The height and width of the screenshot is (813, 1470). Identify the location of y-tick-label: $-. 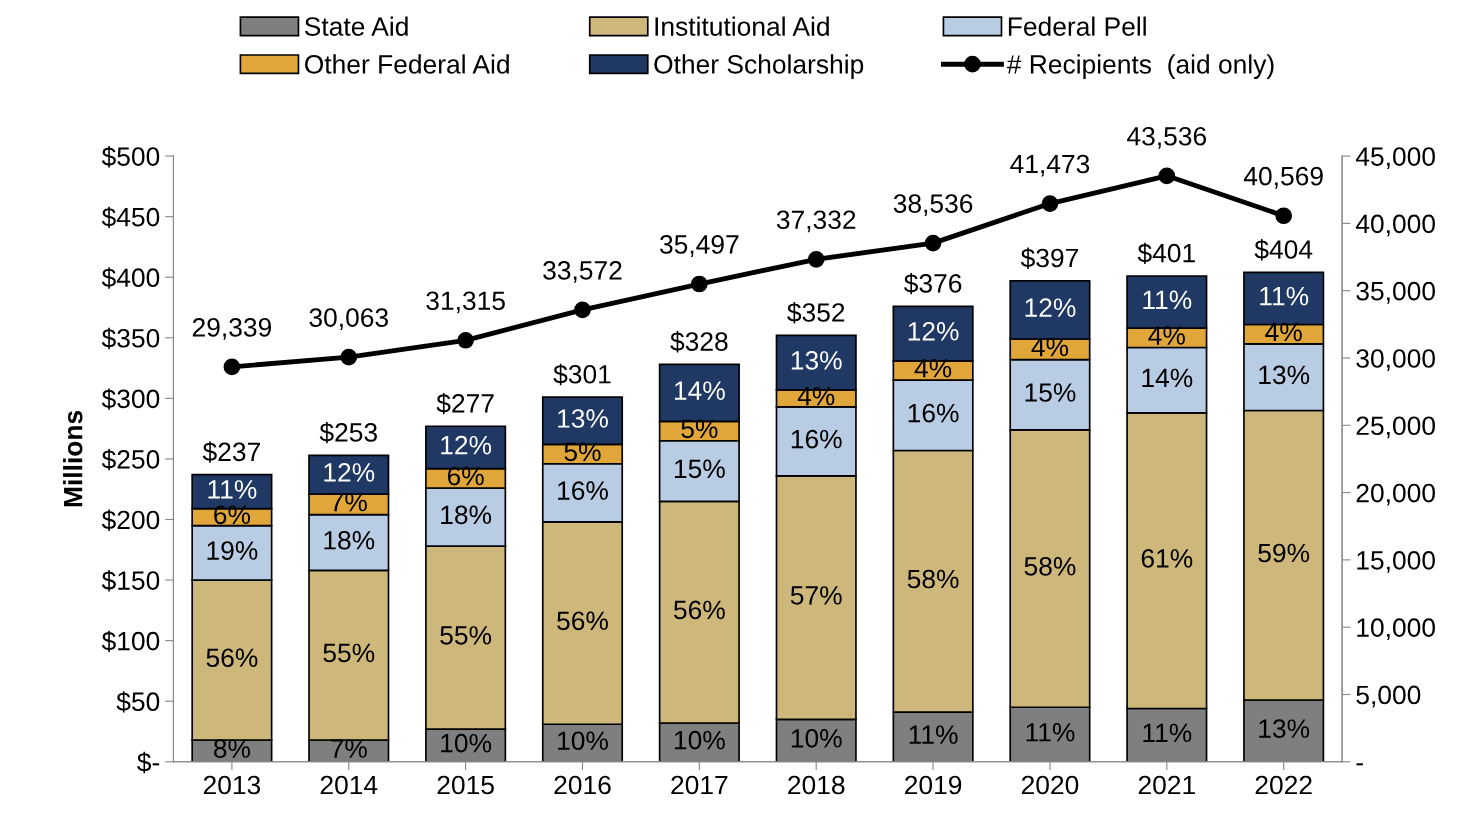
(148, 762).